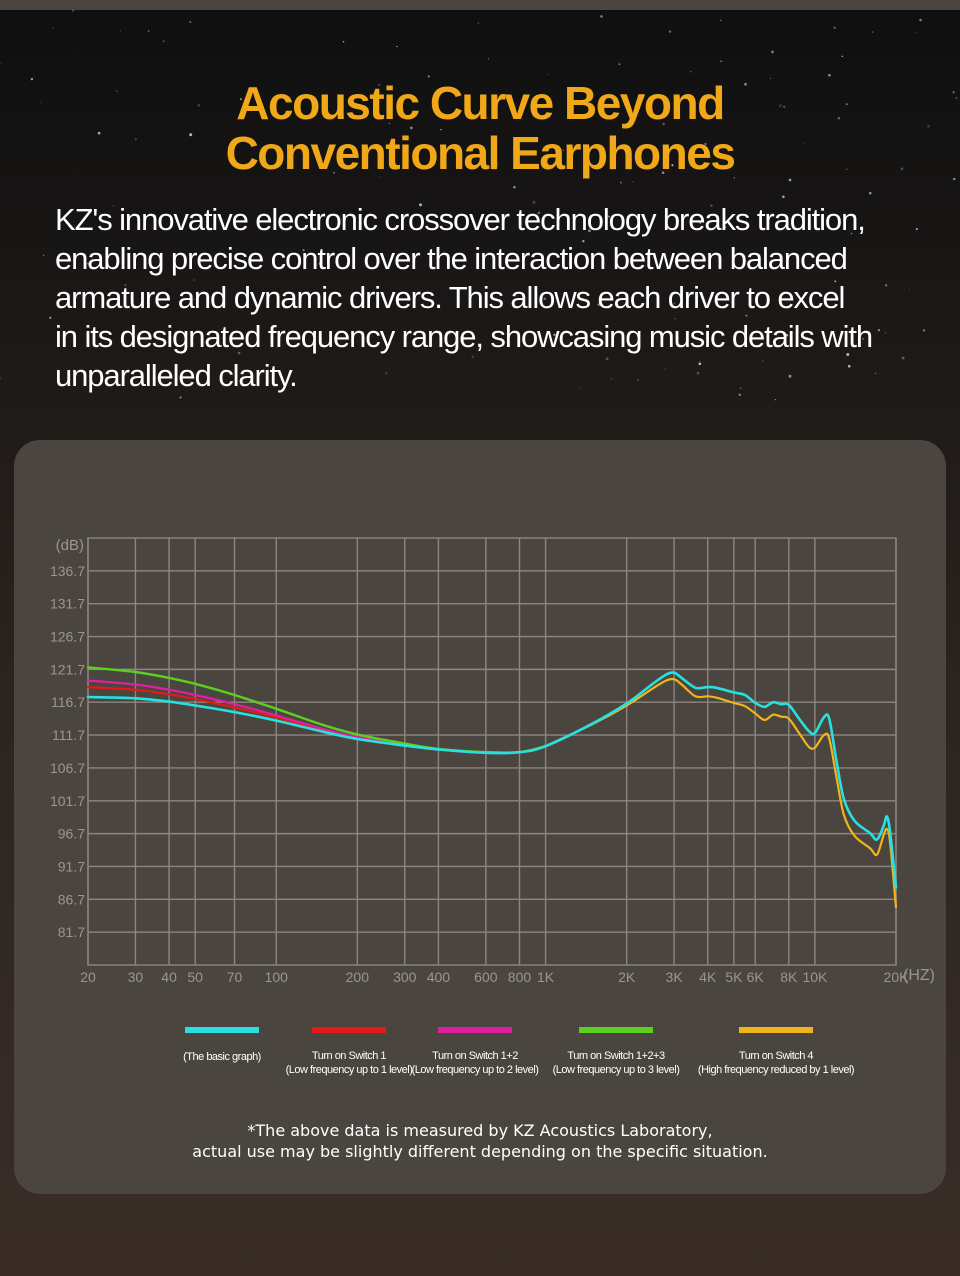  I want to click on y-tick-label: 96.7, so click(71, 834).